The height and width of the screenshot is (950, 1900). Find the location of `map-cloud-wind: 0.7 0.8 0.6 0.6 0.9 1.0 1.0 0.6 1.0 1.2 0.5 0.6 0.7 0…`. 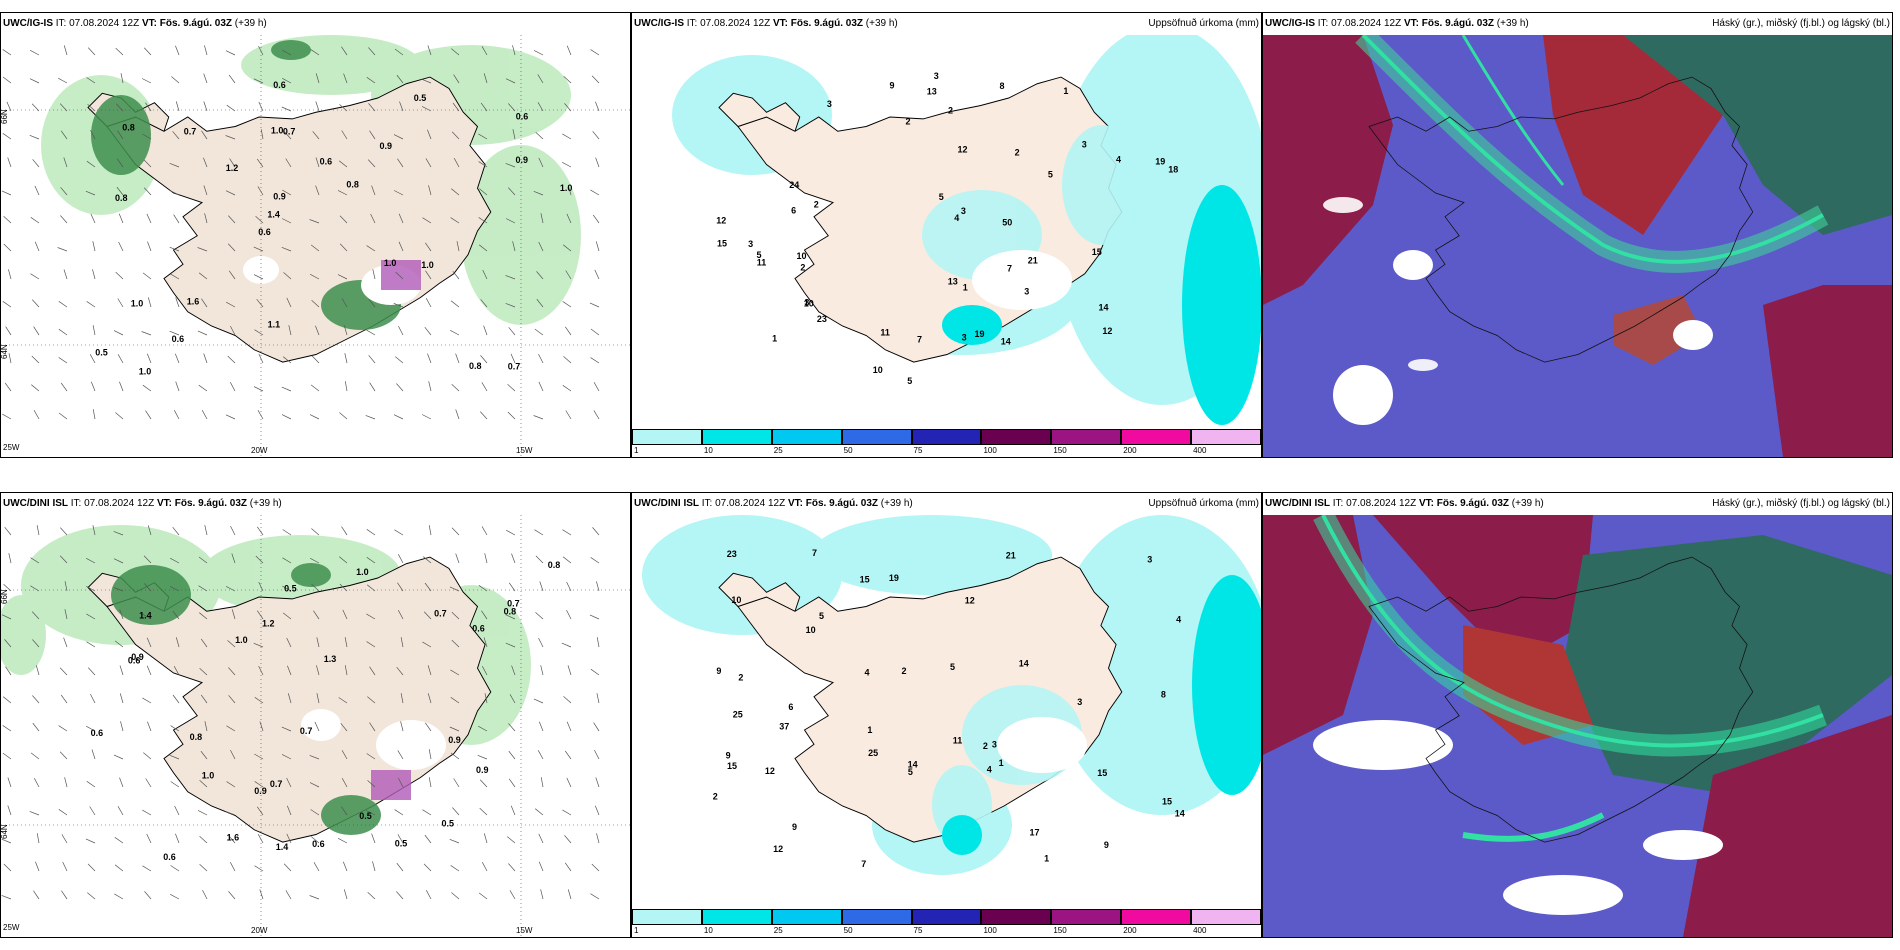

map-cloud-wind: 0.7 0.8 0.6 0.6 0.9 1.0 1.0 0.6 1.0 1.2 0.5 0.6 0.7 0… is located at coordinates (315, 246).